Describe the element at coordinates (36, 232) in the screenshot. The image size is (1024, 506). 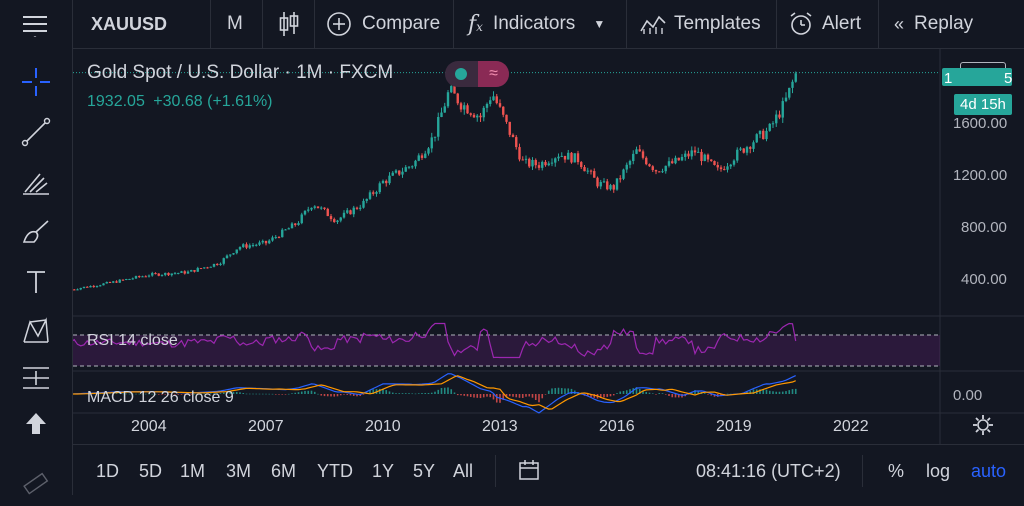
I see `brush-icon` at that location.